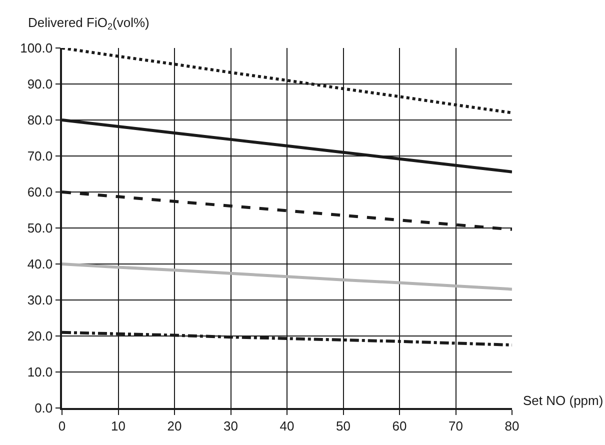 This screenshot has height=445, width=605. I want to click on y-tick-label: 100.0, so click(36, 48).